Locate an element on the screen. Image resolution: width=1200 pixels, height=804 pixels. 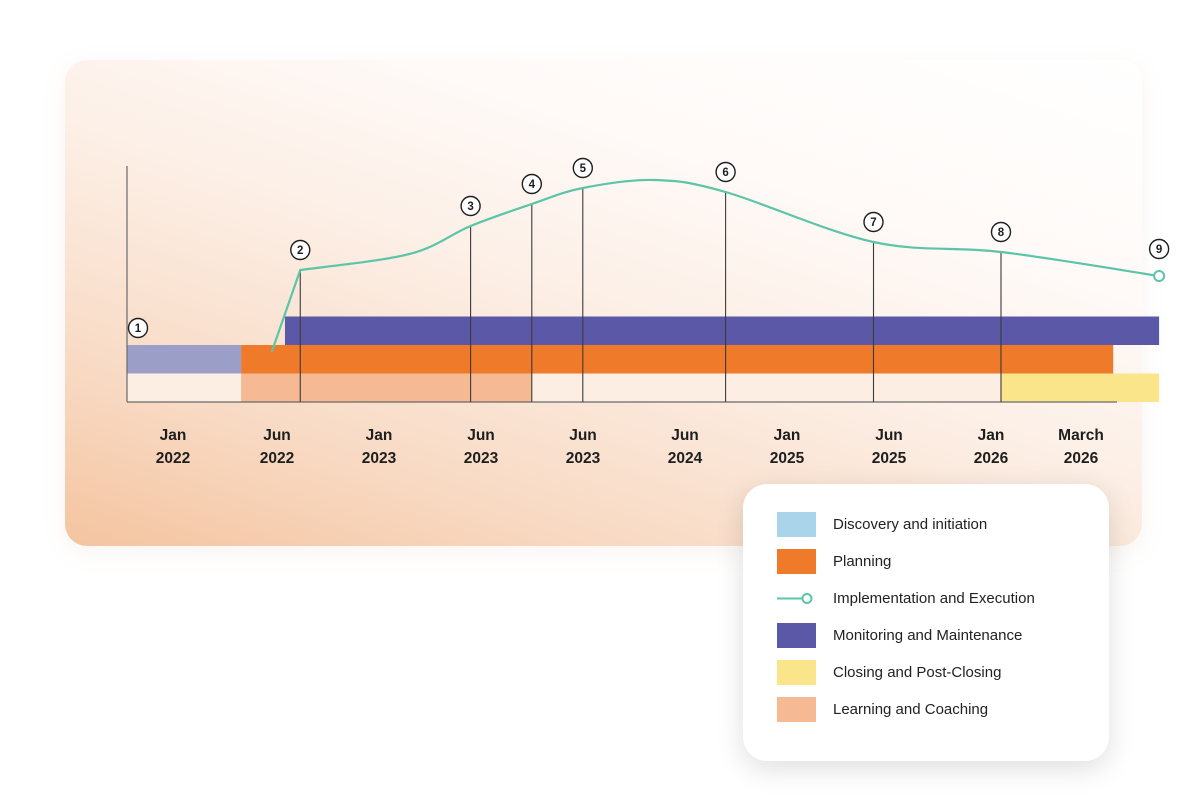
legend-item-closing: Closing and Post-Closing is located at coordinates (943, 672).